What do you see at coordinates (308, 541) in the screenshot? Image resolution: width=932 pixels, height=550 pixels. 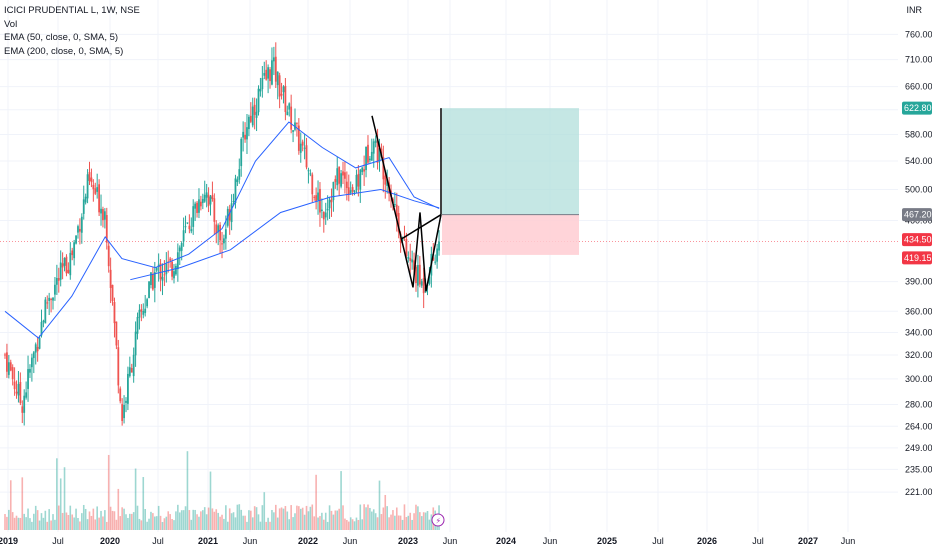 I see `x-tick-label: 2022` at bounding box center [308, 541].